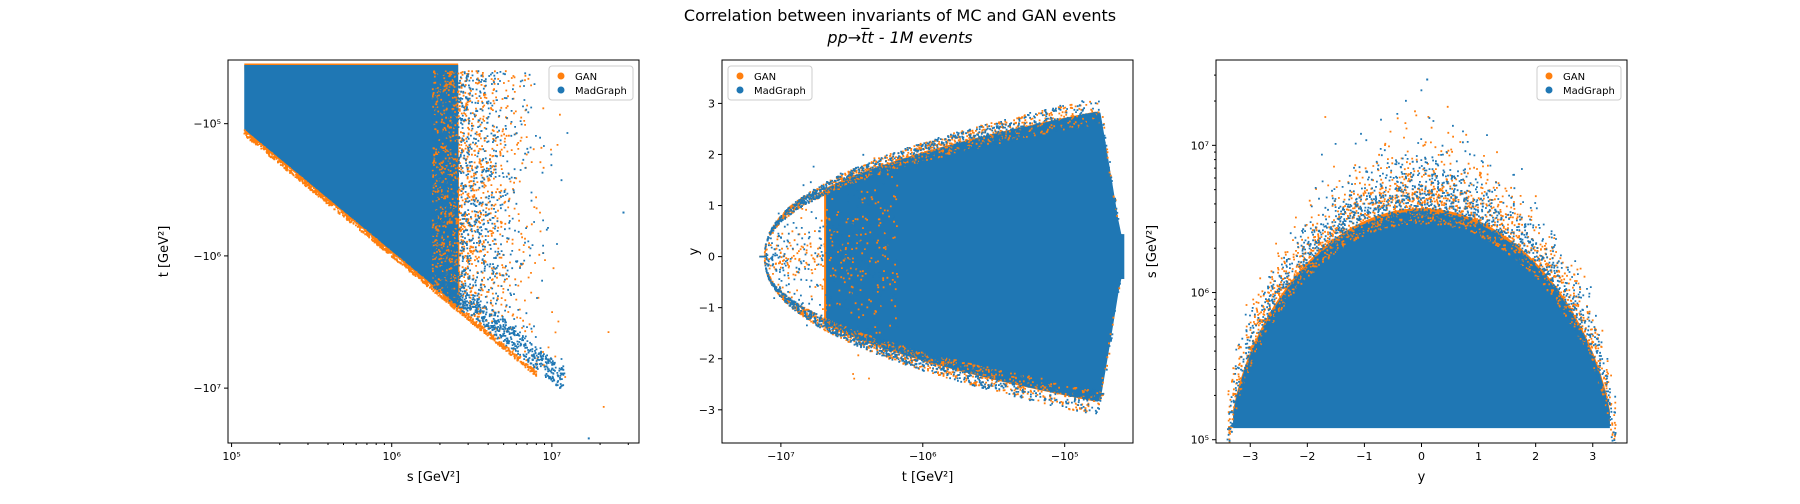  I want to click on x-tick-label: 0, so click(1421, 456).